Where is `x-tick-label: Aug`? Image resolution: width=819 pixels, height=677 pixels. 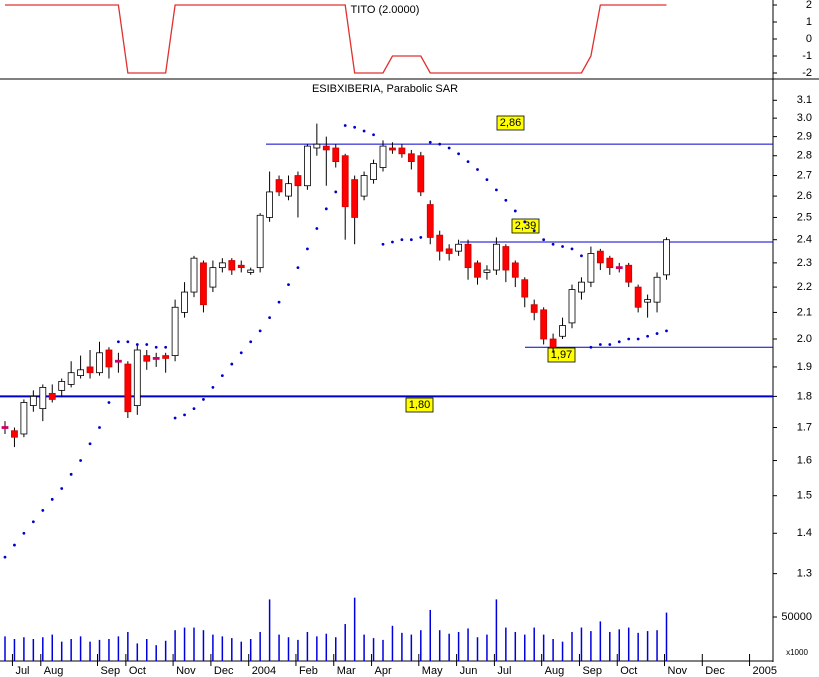 x-tick-label: Aug is located at coordinates (555, 671).